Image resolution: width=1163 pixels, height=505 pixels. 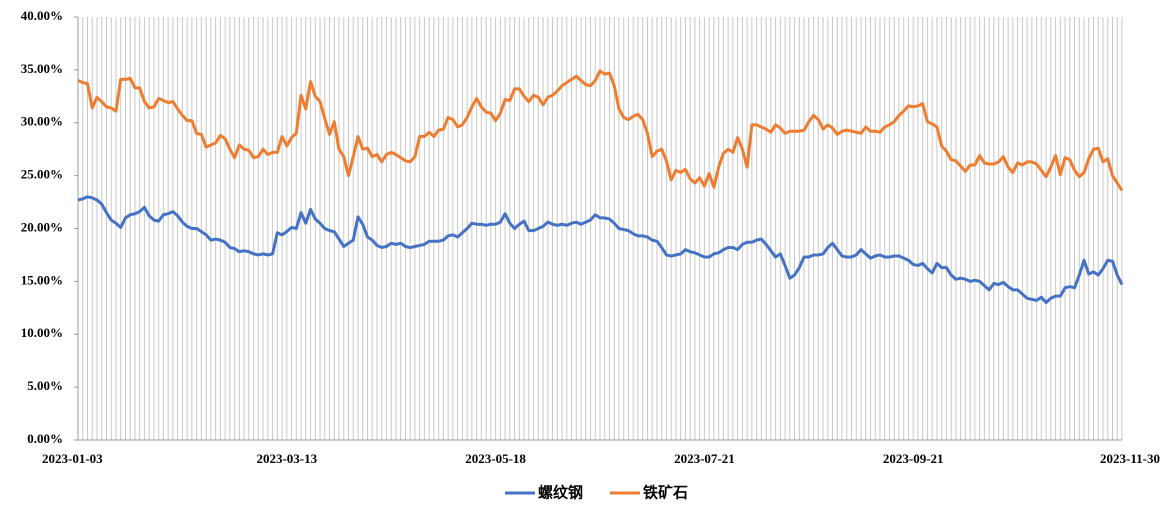 What do you see at coordinates (45, 438) in the screenshot?
I see `y-tick-label: 0.00%` at bounding box center [45, 438].